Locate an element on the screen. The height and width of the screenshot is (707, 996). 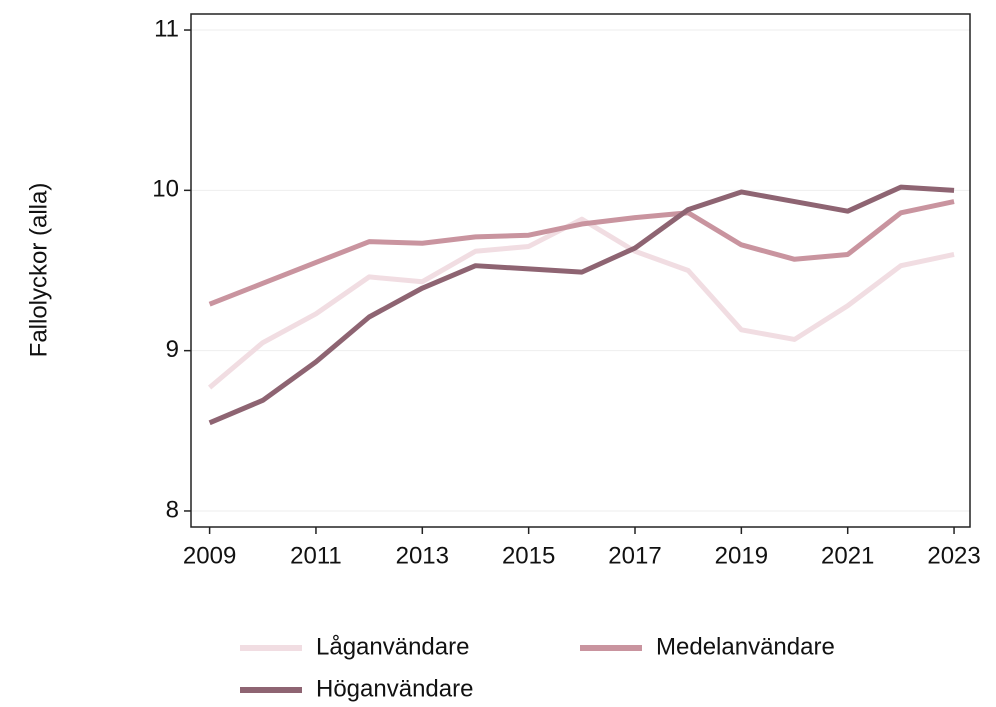
line-series is located at coordinates (581, 253).